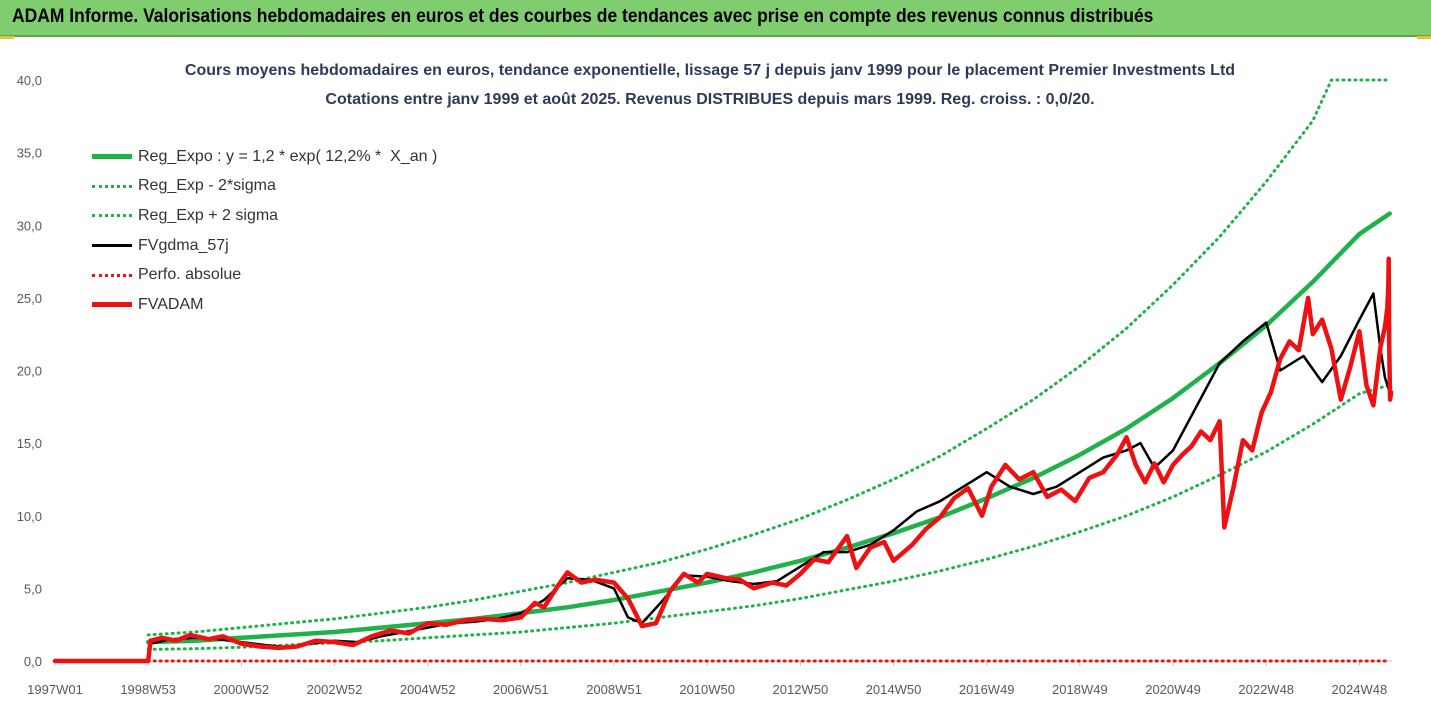 This screenshot has height=718, width=1431. Describe the element at coordinates (1360, 689) in the screenshot. I see `x-tick-label: 2024W48` at that location.